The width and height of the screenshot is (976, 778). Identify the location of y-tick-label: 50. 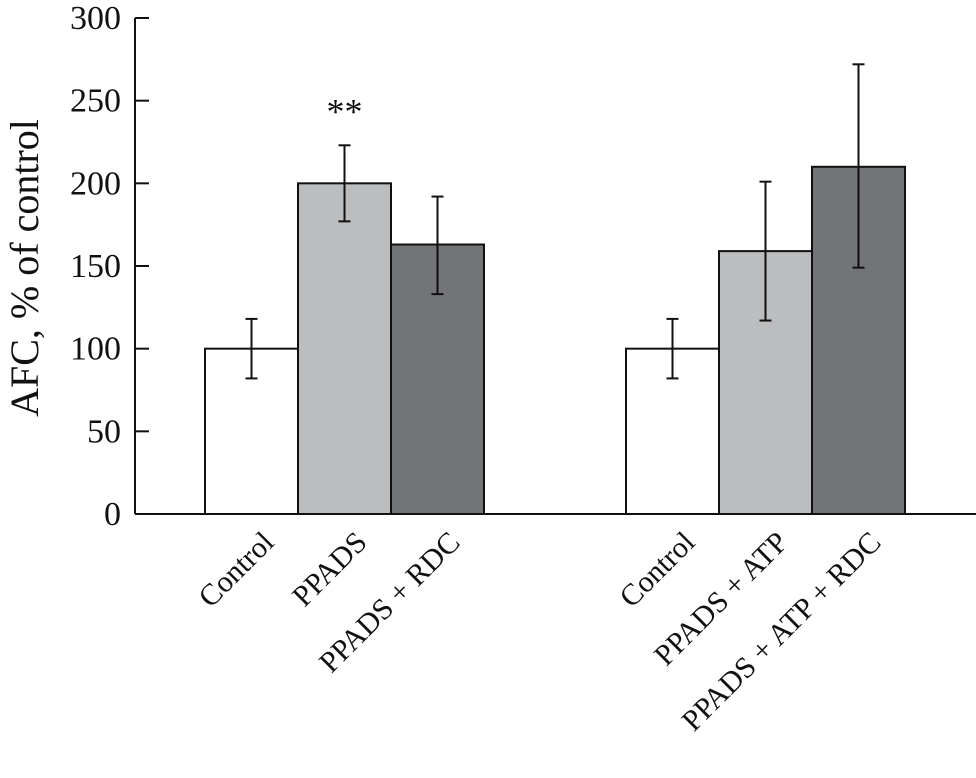
(104, 431).